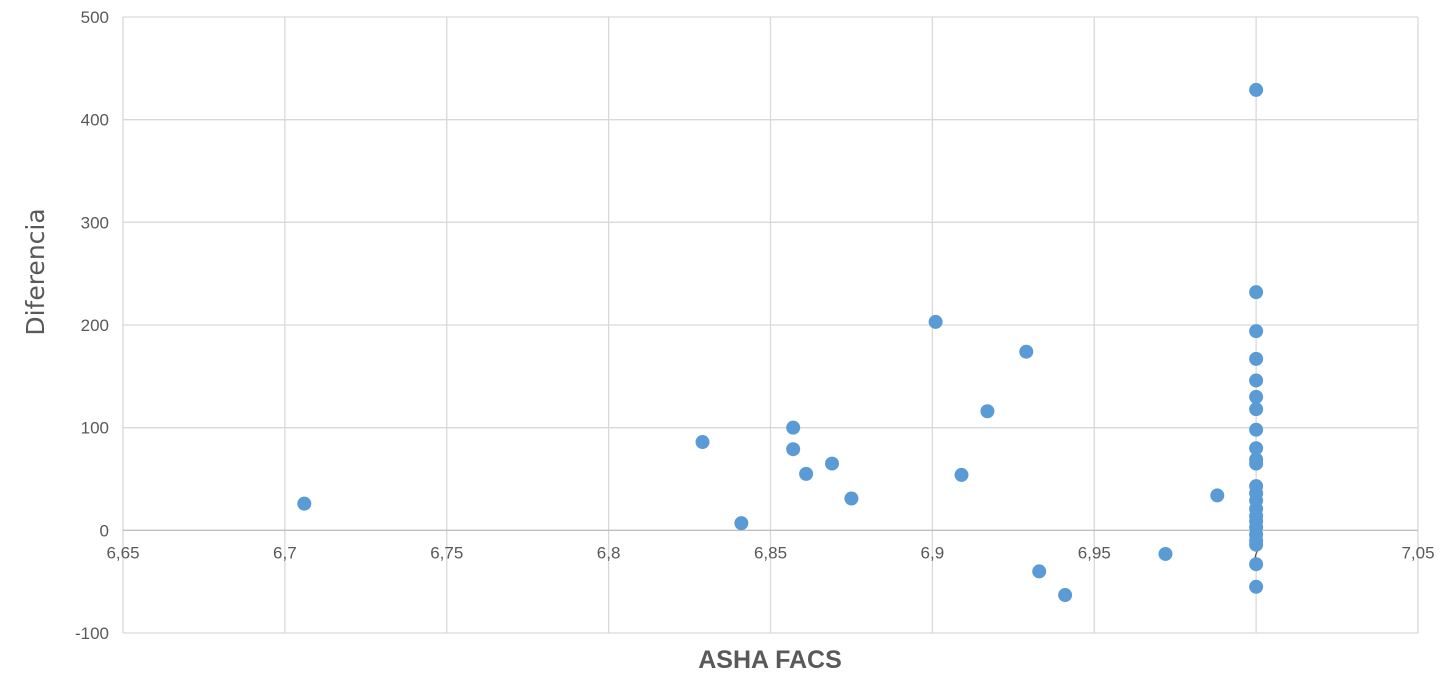 The height and width of the screenshot is (676, 1448). Describe the element at coordinates (95, 17) in the screenshot. I see `y-tick-label: 500` at that location.